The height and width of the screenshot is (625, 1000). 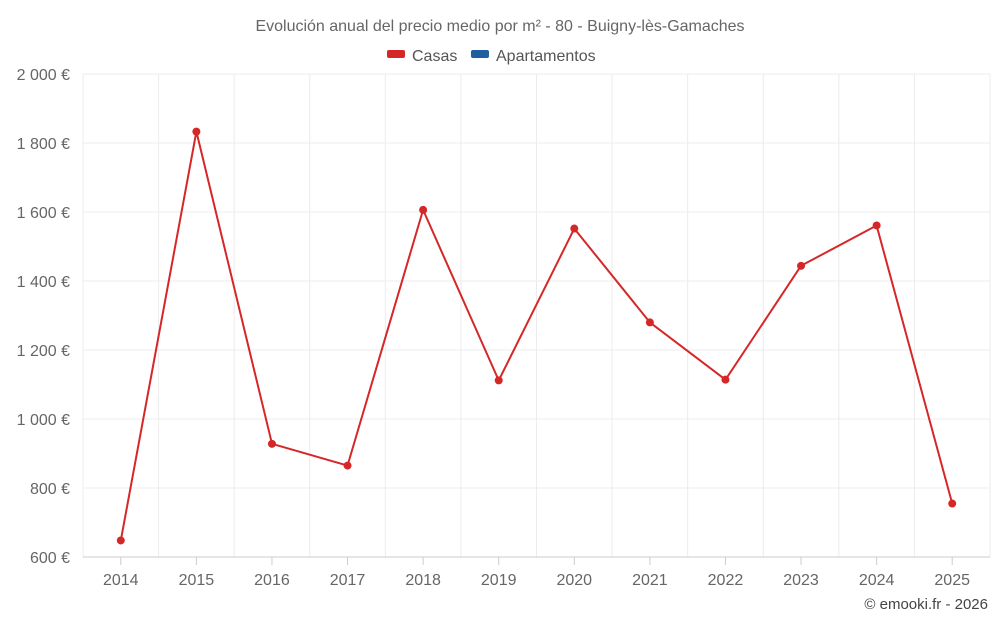 I want to click on x-tick-label: 2018, so click(x=423, y=580).